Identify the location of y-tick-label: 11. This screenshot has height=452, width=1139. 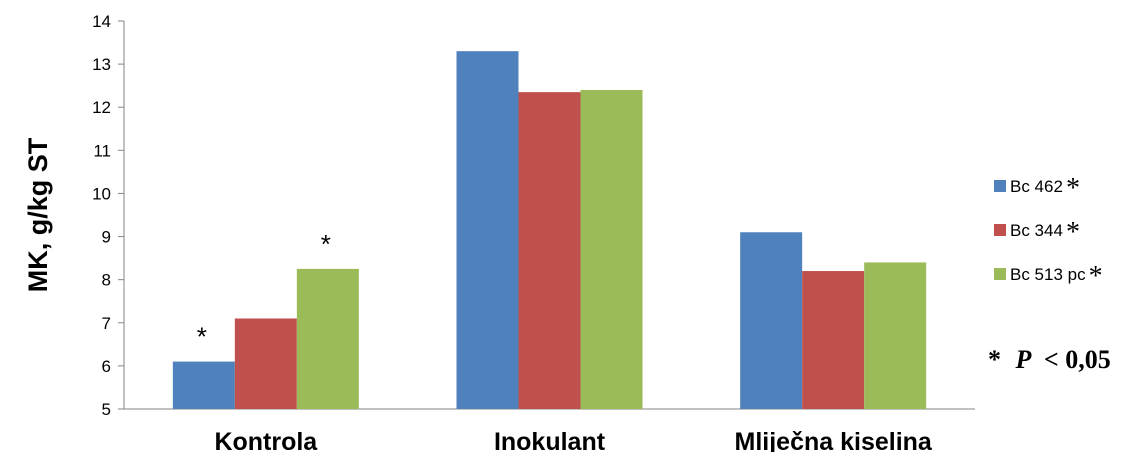
(102, 150).